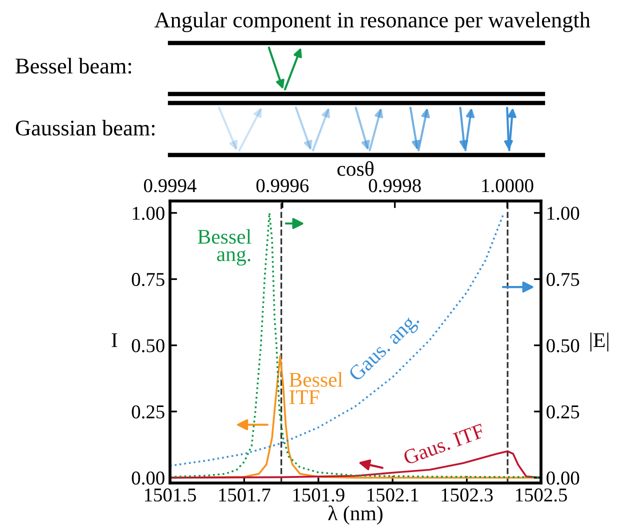 This screenshot has height=530, width=642. I want to click on x-tick-label: 1502.1, so click(393, 495).